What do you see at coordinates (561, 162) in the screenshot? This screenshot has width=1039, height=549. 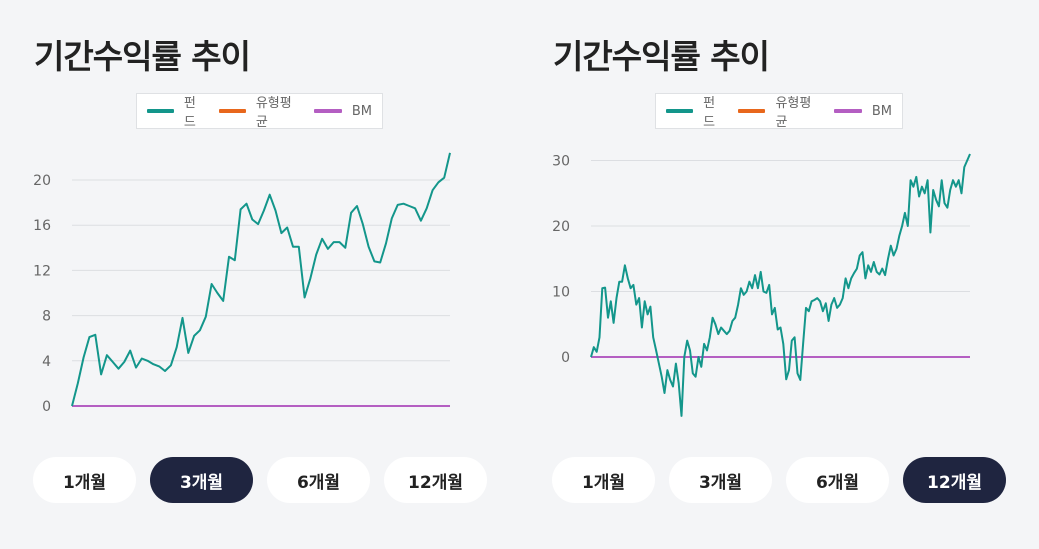 I see `y-tick-label: 30` at bounding box center [561, 162].